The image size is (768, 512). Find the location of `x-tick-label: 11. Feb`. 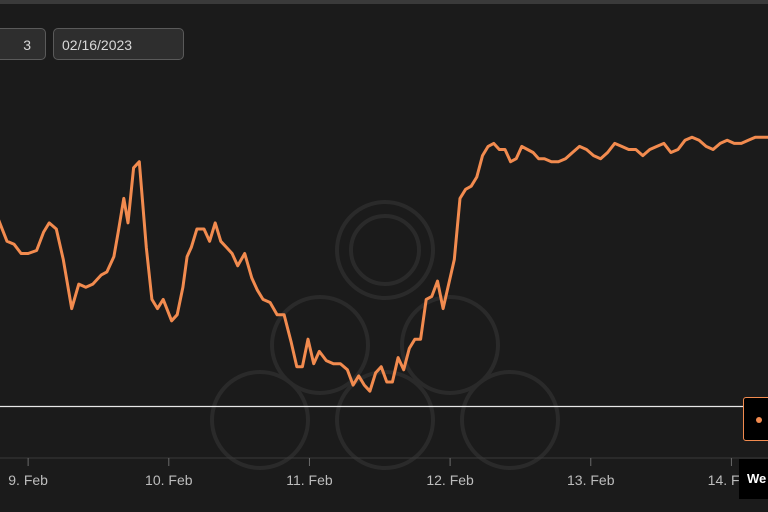

x-tick-label: 11. Feb is located at coordinates (309, 480).